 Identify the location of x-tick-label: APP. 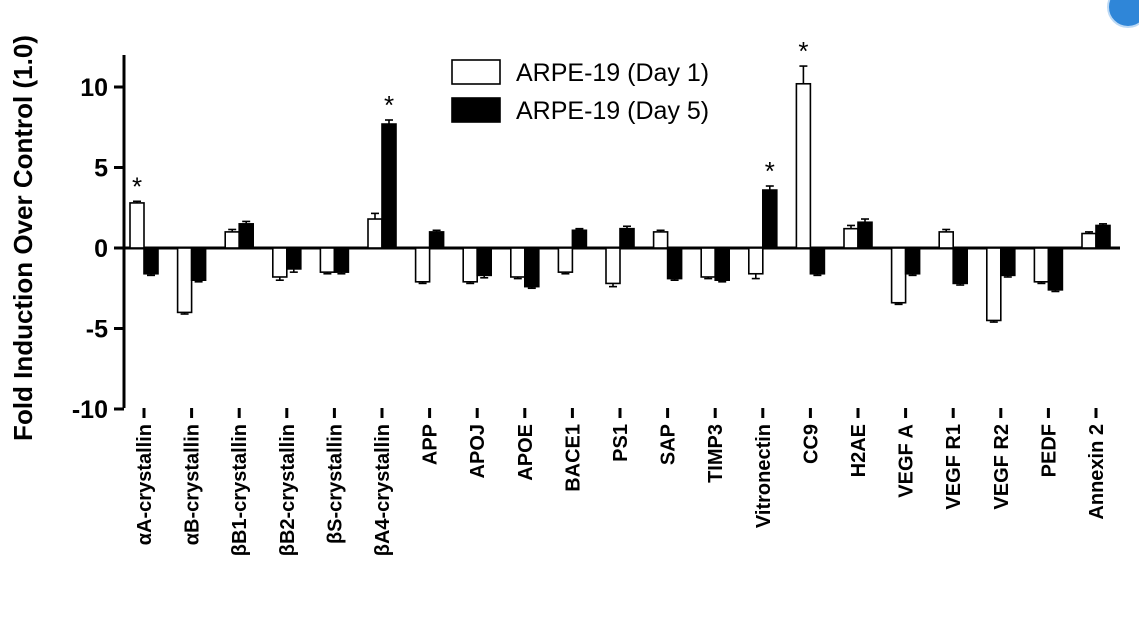
(431, 444).